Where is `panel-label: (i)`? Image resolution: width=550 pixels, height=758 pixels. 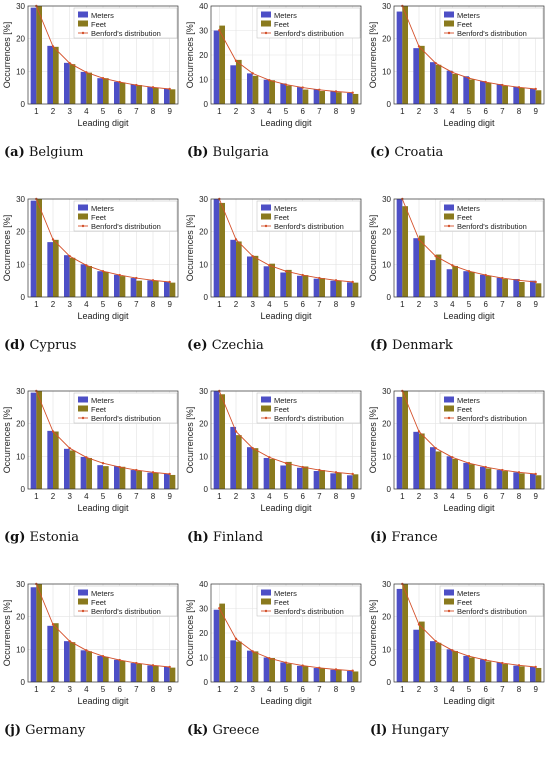
panel-label: (i) is located at coordinates (379, 537).